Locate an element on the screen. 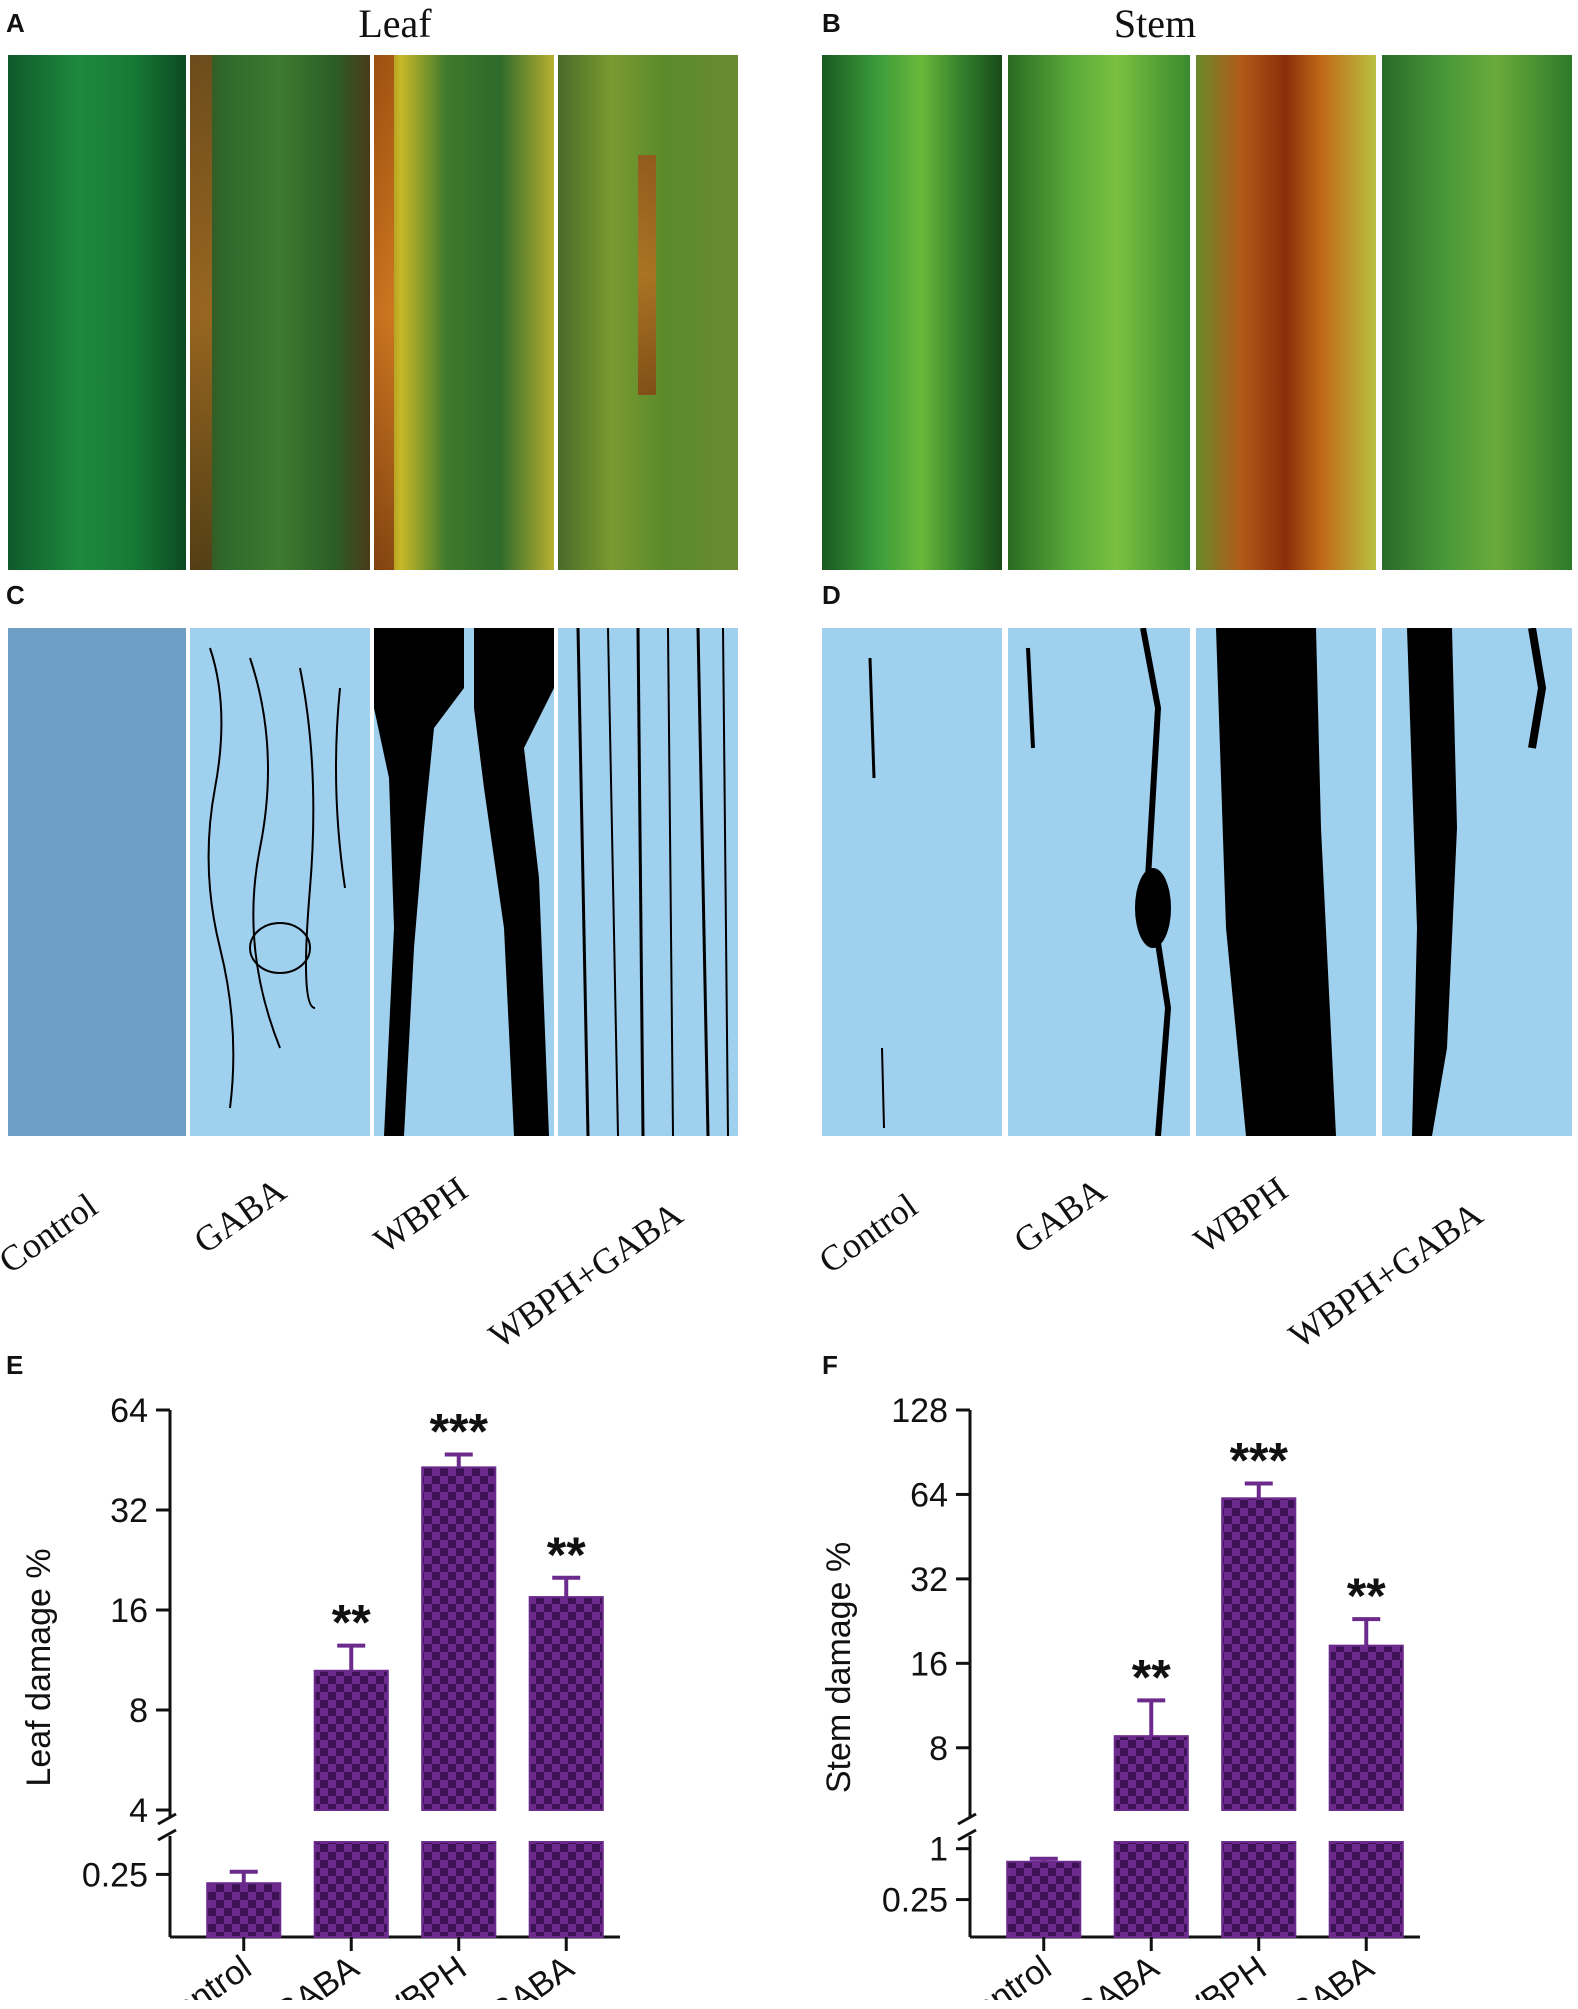  stem-photo-wbph is located at coordinates (1286, 312).